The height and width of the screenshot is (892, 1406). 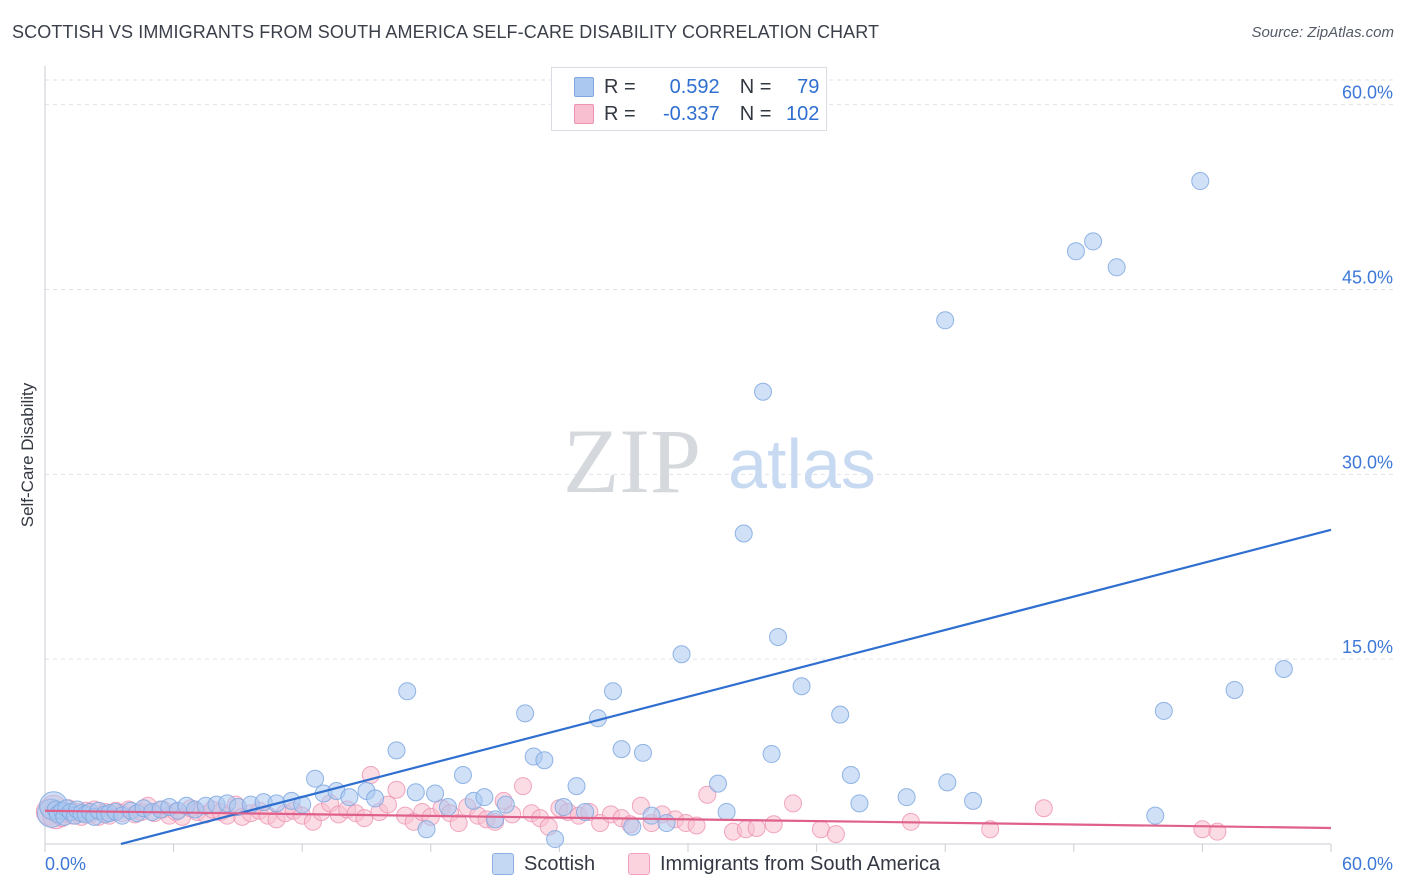 I want to click on y-tick-label: 45.0%, so click(x=1367, y=277).